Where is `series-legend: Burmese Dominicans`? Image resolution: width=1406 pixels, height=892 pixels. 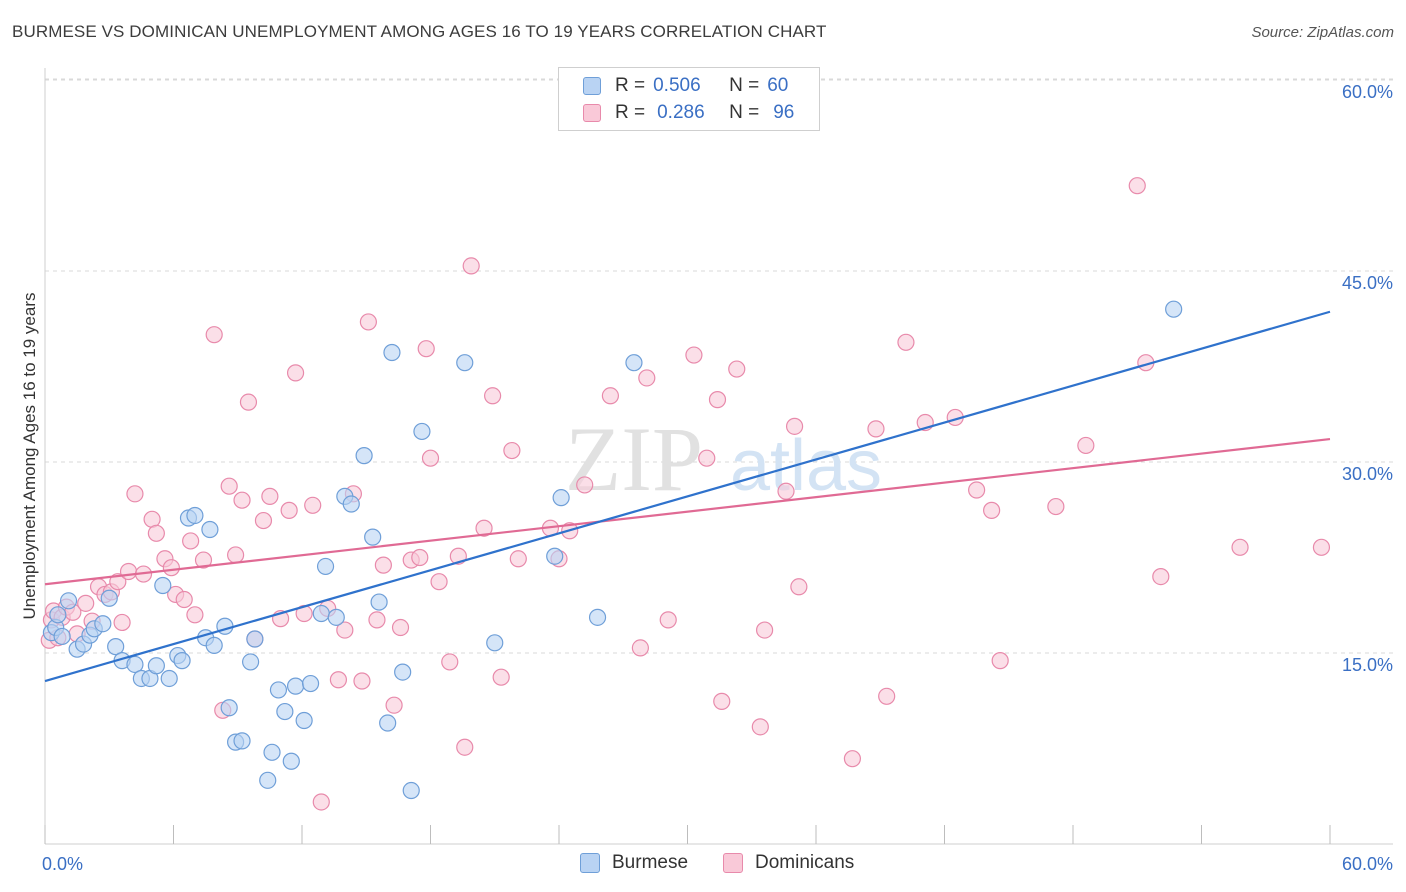
series-legend: Burmese Dominicans is located at coordinates (703, 865).